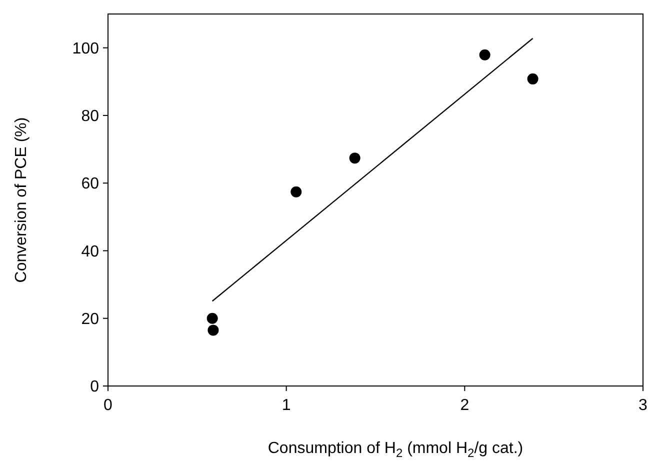 The width and height of the screenshot is (651, 465). What do you see at coordinates (643, 405) in the screenshot?
I see `x-tick-label: 3` at bounding box center [643, 405].